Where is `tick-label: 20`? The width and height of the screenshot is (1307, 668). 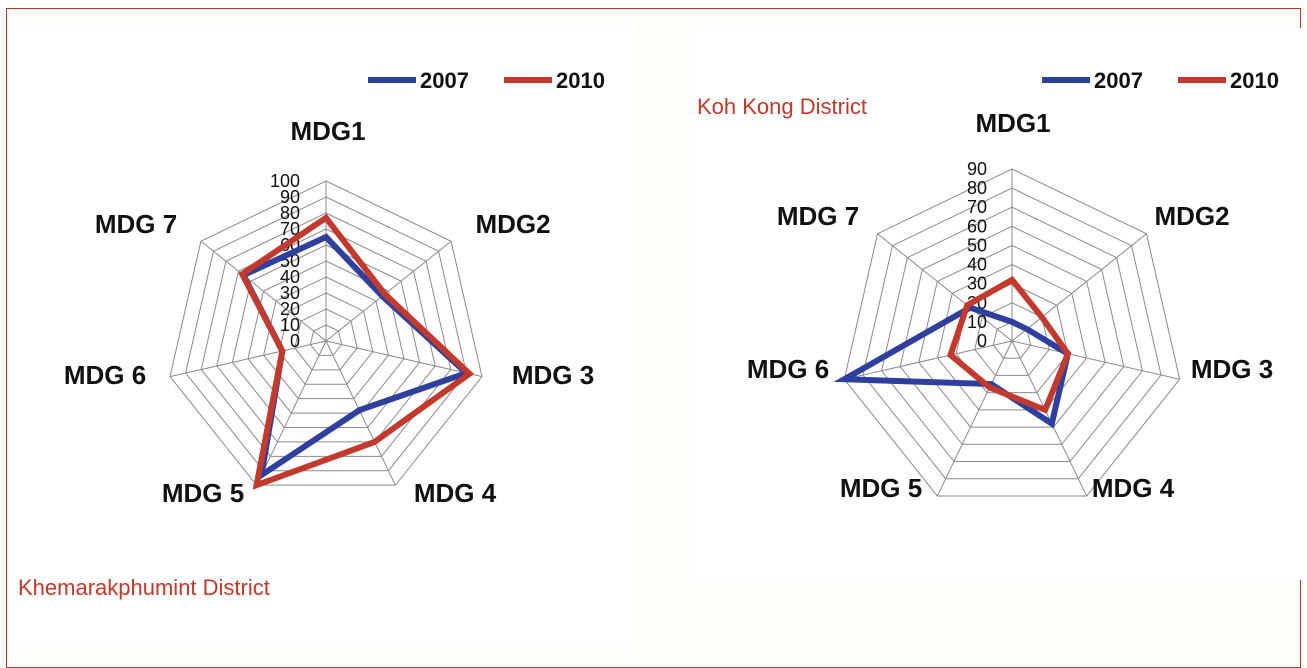 tick-label: 20 is located at coordinates (290, 309).